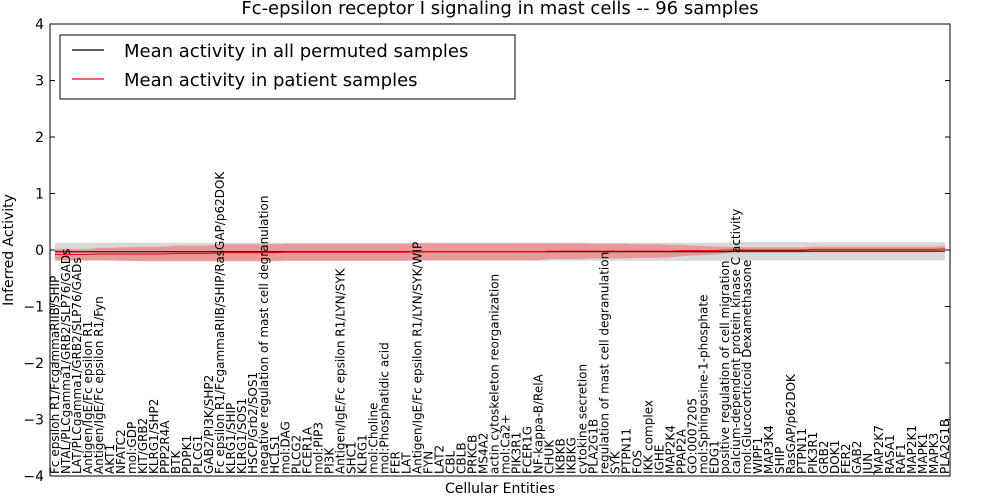 The width and height of the screenshot is (1000, 500). I want to click on x-tick-label: mol:DAG, so click(286, 447).